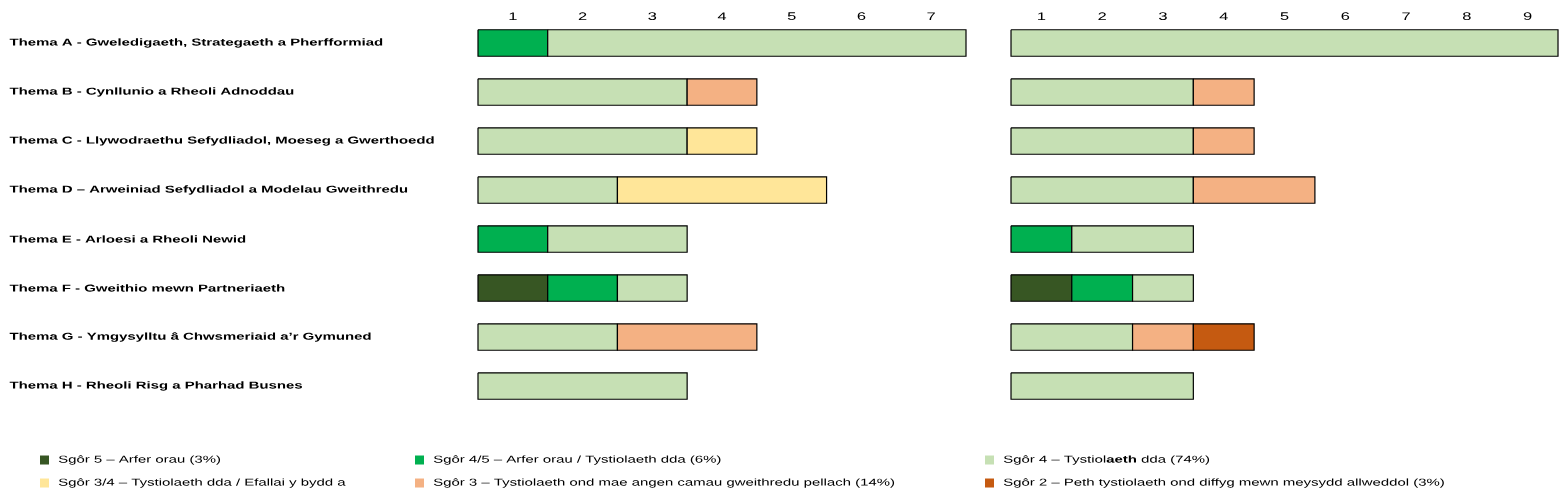 The height and width of the screenshot is (494, 1562). I want to click on y-tick-label: Thema B - Cynllunio a Rheoli Adnoddau, so click(151, 92).